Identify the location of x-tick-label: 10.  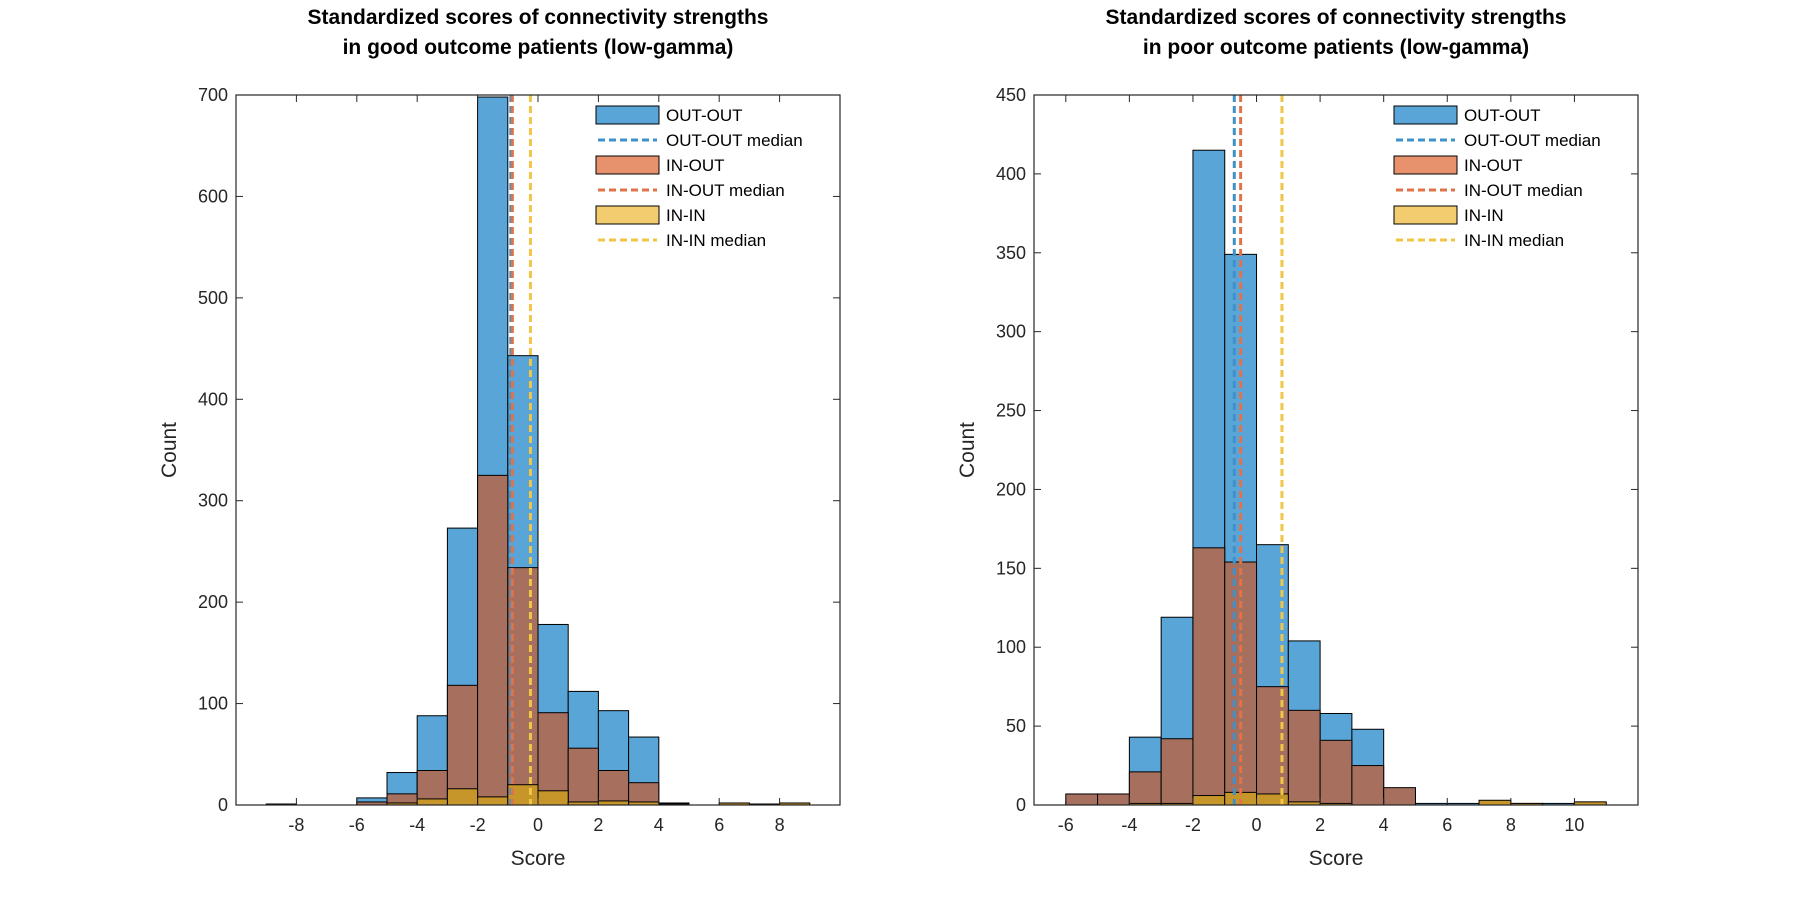
(1574, 825).